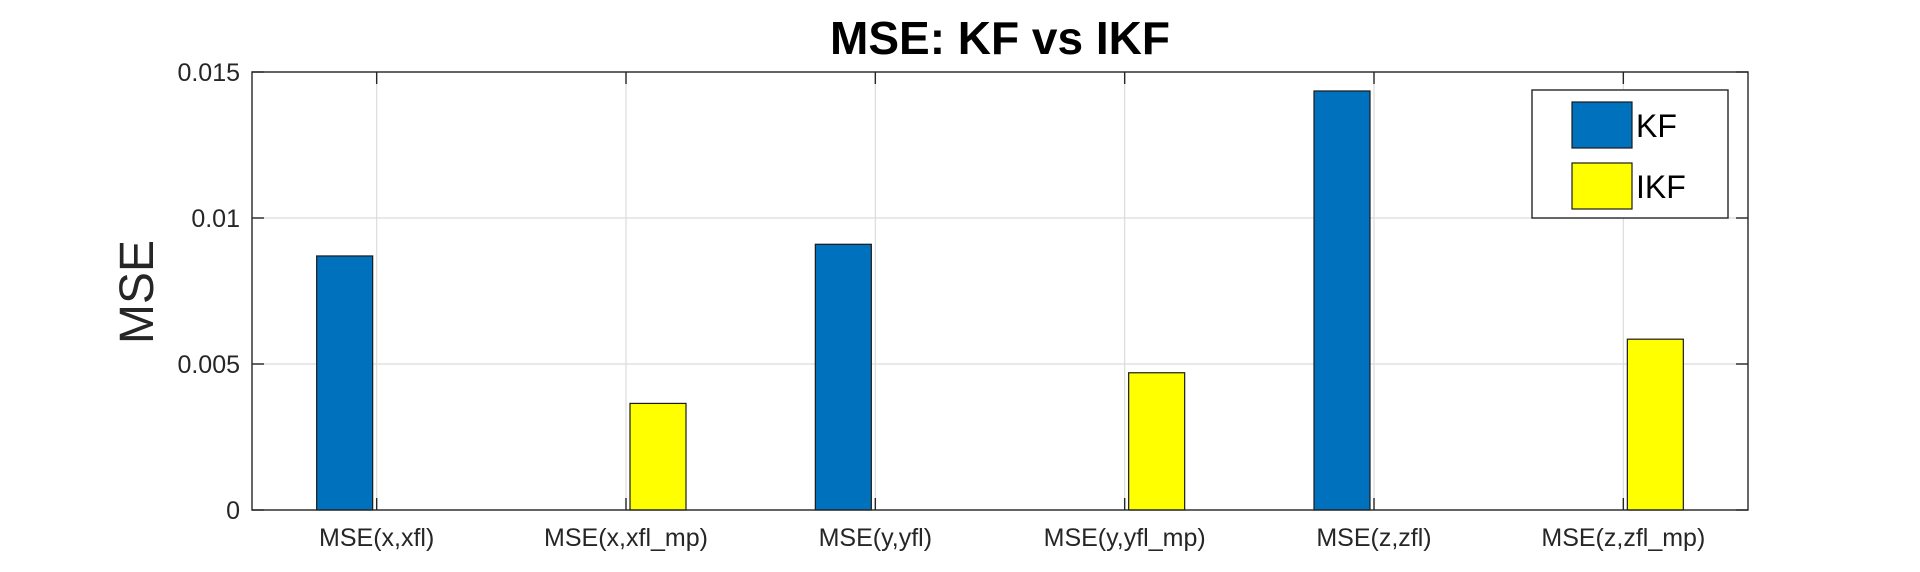 The width and height of the screenshot is (1920, 572). Describe the element at coordinates (376, 538) in the screenshot. I see `x-tick-label-0: MSE(x,xfl)` at that location.